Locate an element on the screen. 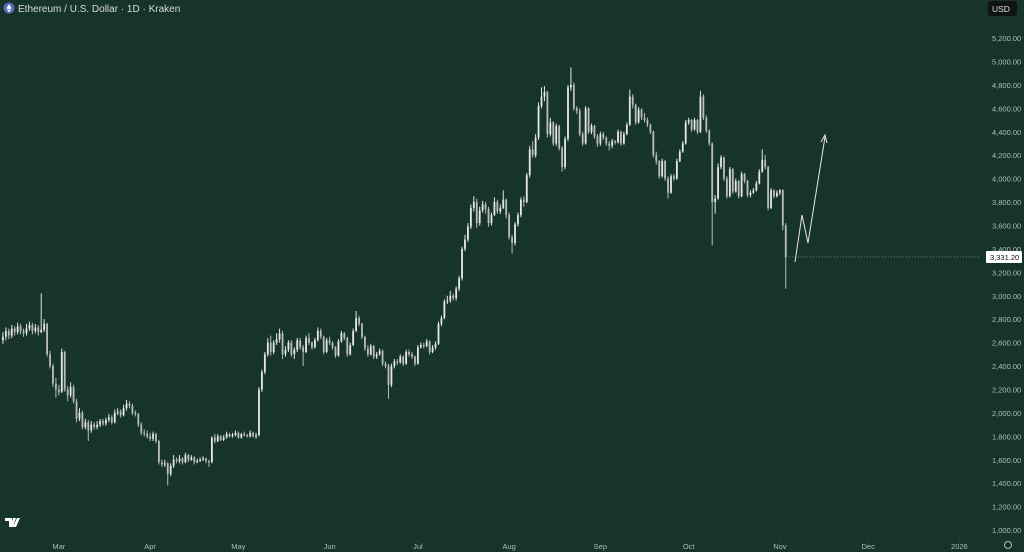 Image resolution: width=1024 pixels, height=552 pixels. last-price-label: 3,331.20 is located at coordinates (1004, 257).